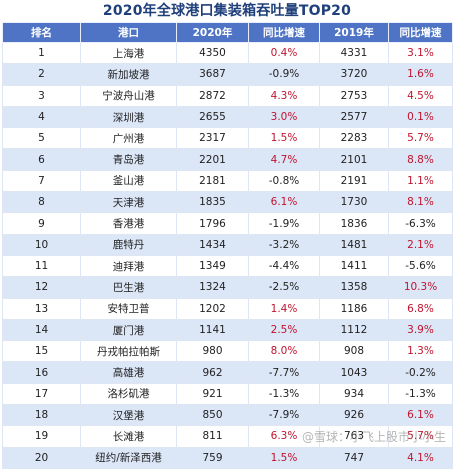 The width and height of the screenshot is (454, 469). Describe the element at coordinates (284, 33) in the screenshot. I see `header-growth-2020: 同比增速` at that location.